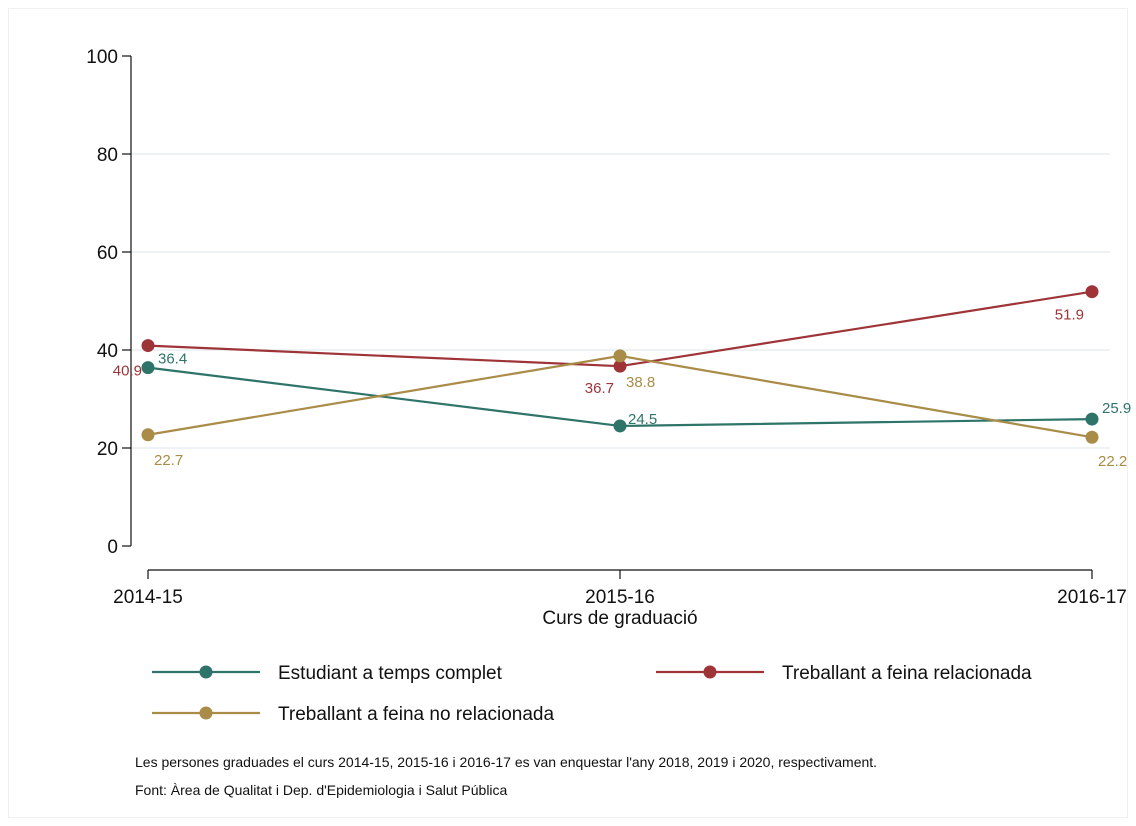  What do you see at coordinates (127, 371) in the screenshot?
I see `data-label: 40.9` at bounding box center [127, 371].